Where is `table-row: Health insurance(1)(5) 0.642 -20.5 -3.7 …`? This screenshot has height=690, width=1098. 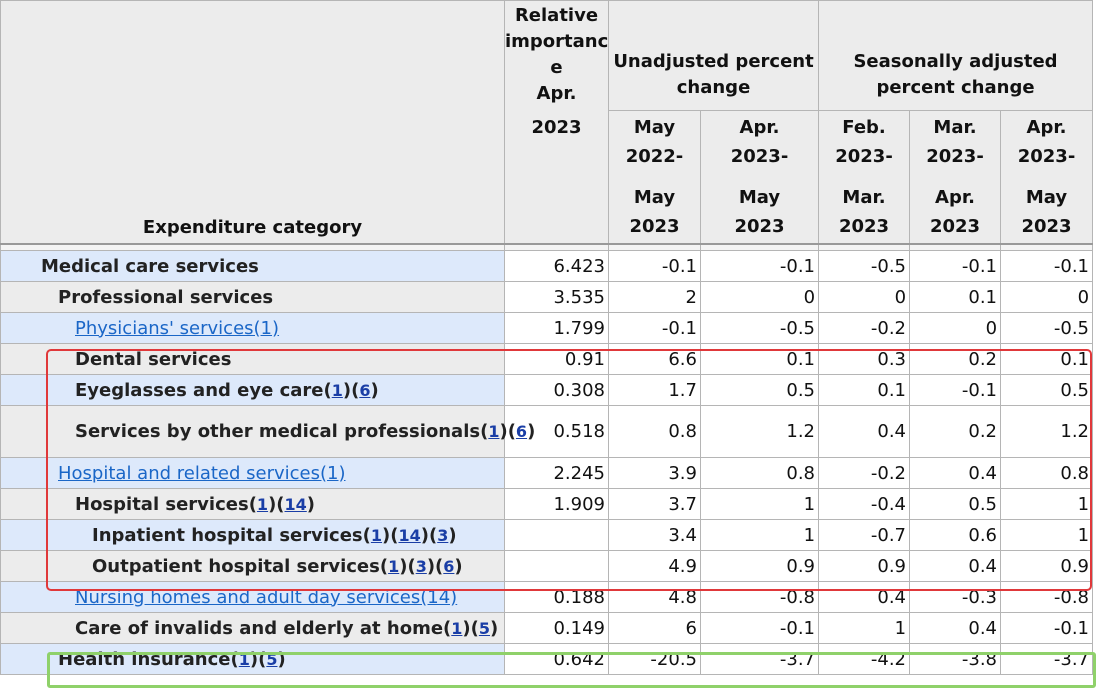
table-row: Health insurance(1)(5) 0.642 -20.5 -3.7 … is located at coordinates (547, 659).